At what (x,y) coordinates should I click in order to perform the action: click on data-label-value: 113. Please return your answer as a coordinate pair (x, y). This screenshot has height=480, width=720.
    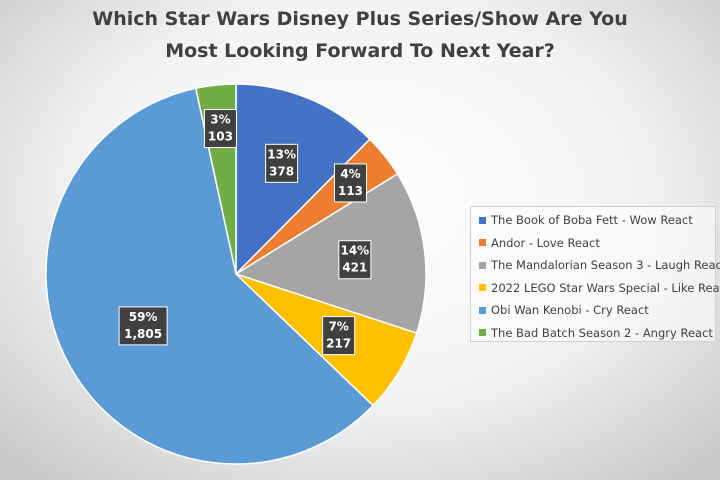
    Looking at the image, I should click on (350, 191).